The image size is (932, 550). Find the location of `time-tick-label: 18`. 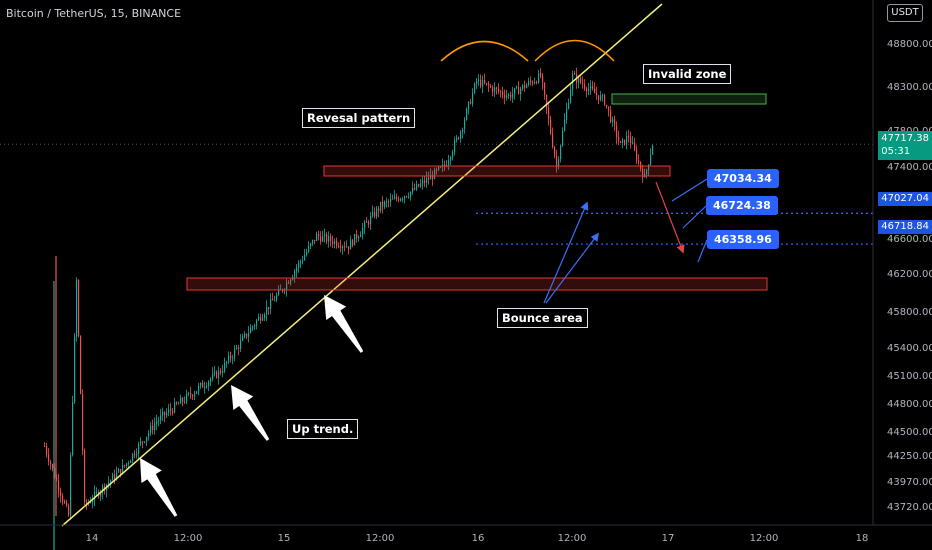

time-tick-label: 18 is located at coordinates (862, 538).